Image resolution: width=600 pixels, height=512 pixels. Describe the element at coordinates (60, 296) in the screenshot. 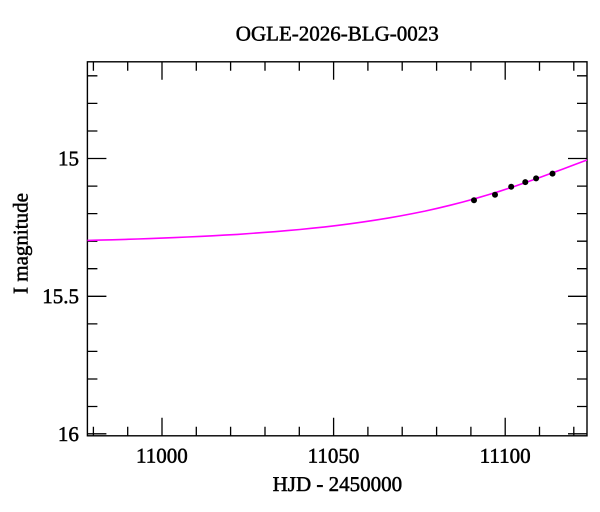

I see `svg-text: 15.5` at that location.